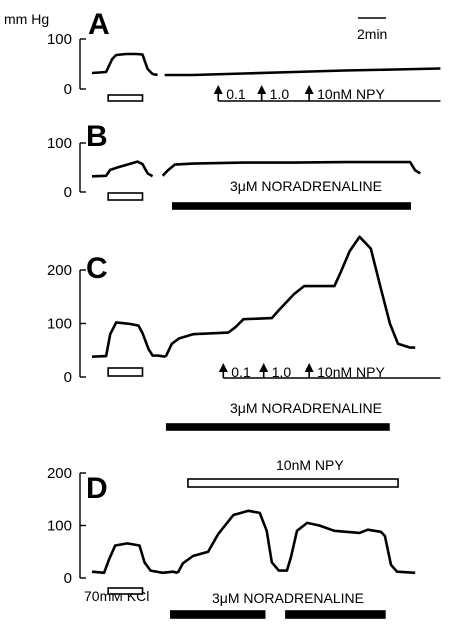  What do you see at coordinates (288, 598) in the screenshot?
I see `panel-d-noradrenaline-label: 3μM NORADRENALINE` at bounding box center [288, 598].